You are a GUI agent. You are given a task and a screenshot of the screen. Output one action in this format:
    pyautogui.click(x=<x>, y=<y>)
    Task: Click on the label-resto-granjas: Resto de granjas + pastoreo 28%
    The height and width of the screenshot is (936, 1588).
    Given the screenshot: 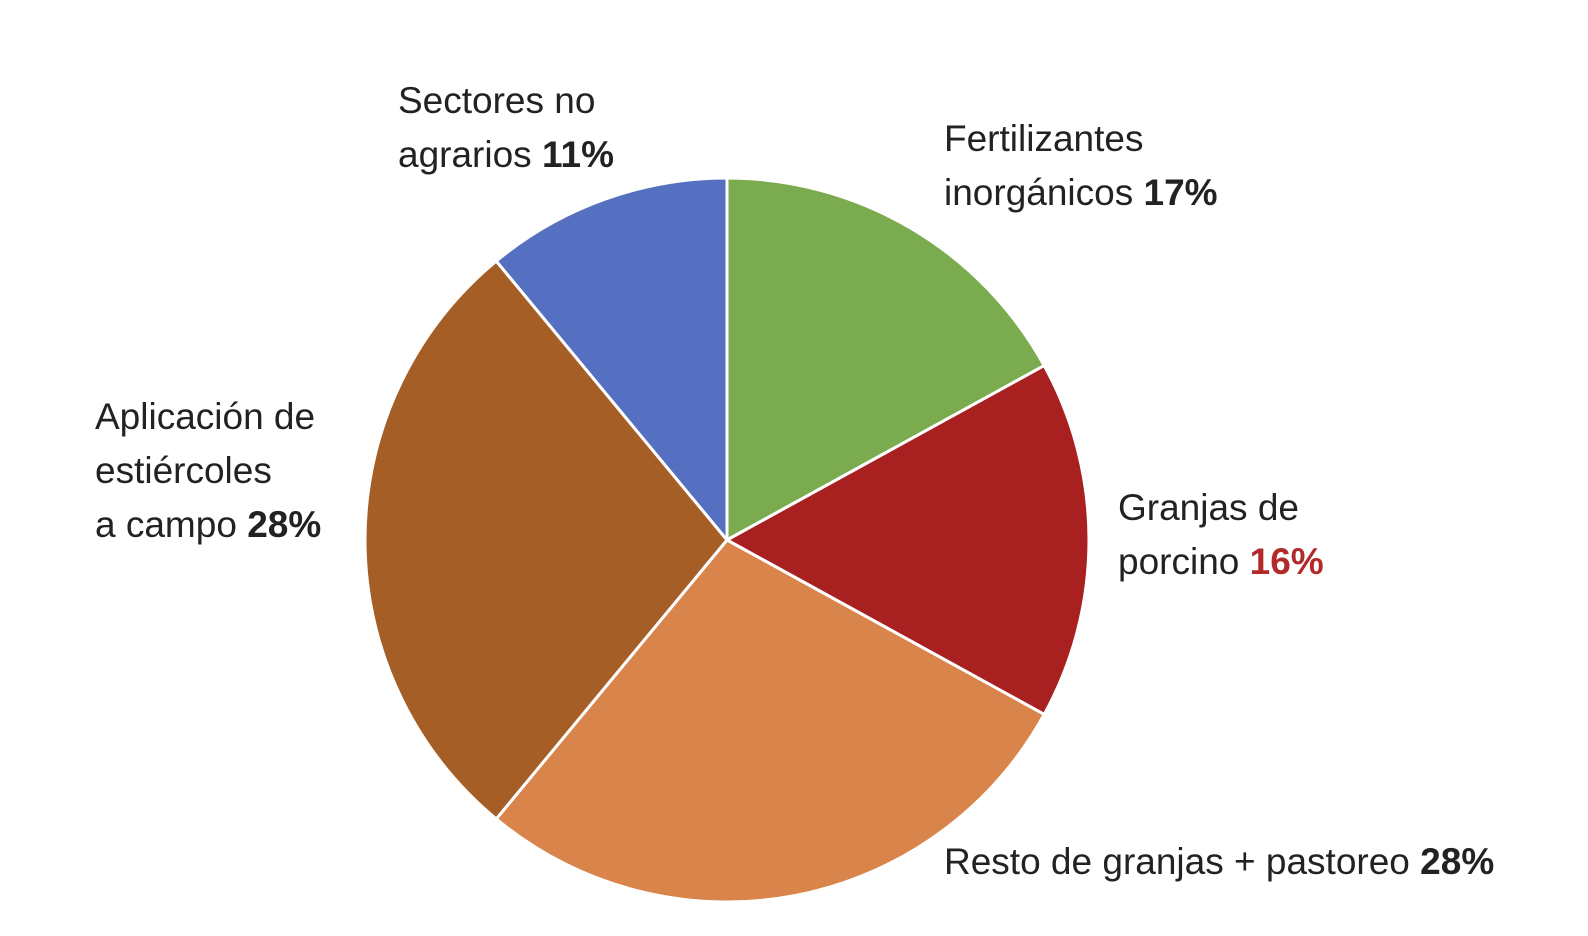 What is the action you would take?
    pyautogui.click(x=1219, y=862)
    